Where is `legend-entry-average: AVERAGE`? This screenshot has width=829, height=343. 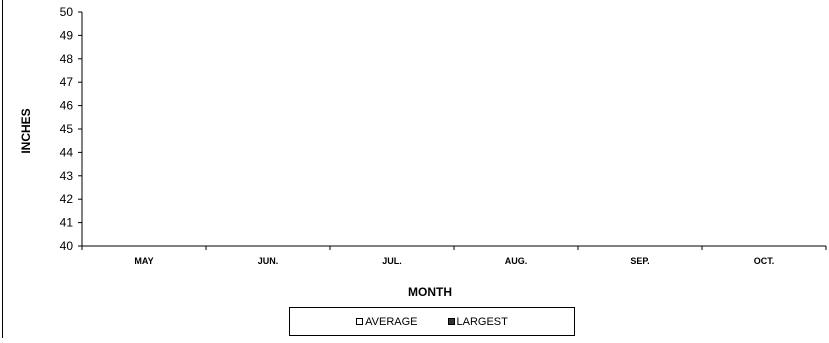 legend-entry-average: AVERAGE is located at coordinates (387, 321).